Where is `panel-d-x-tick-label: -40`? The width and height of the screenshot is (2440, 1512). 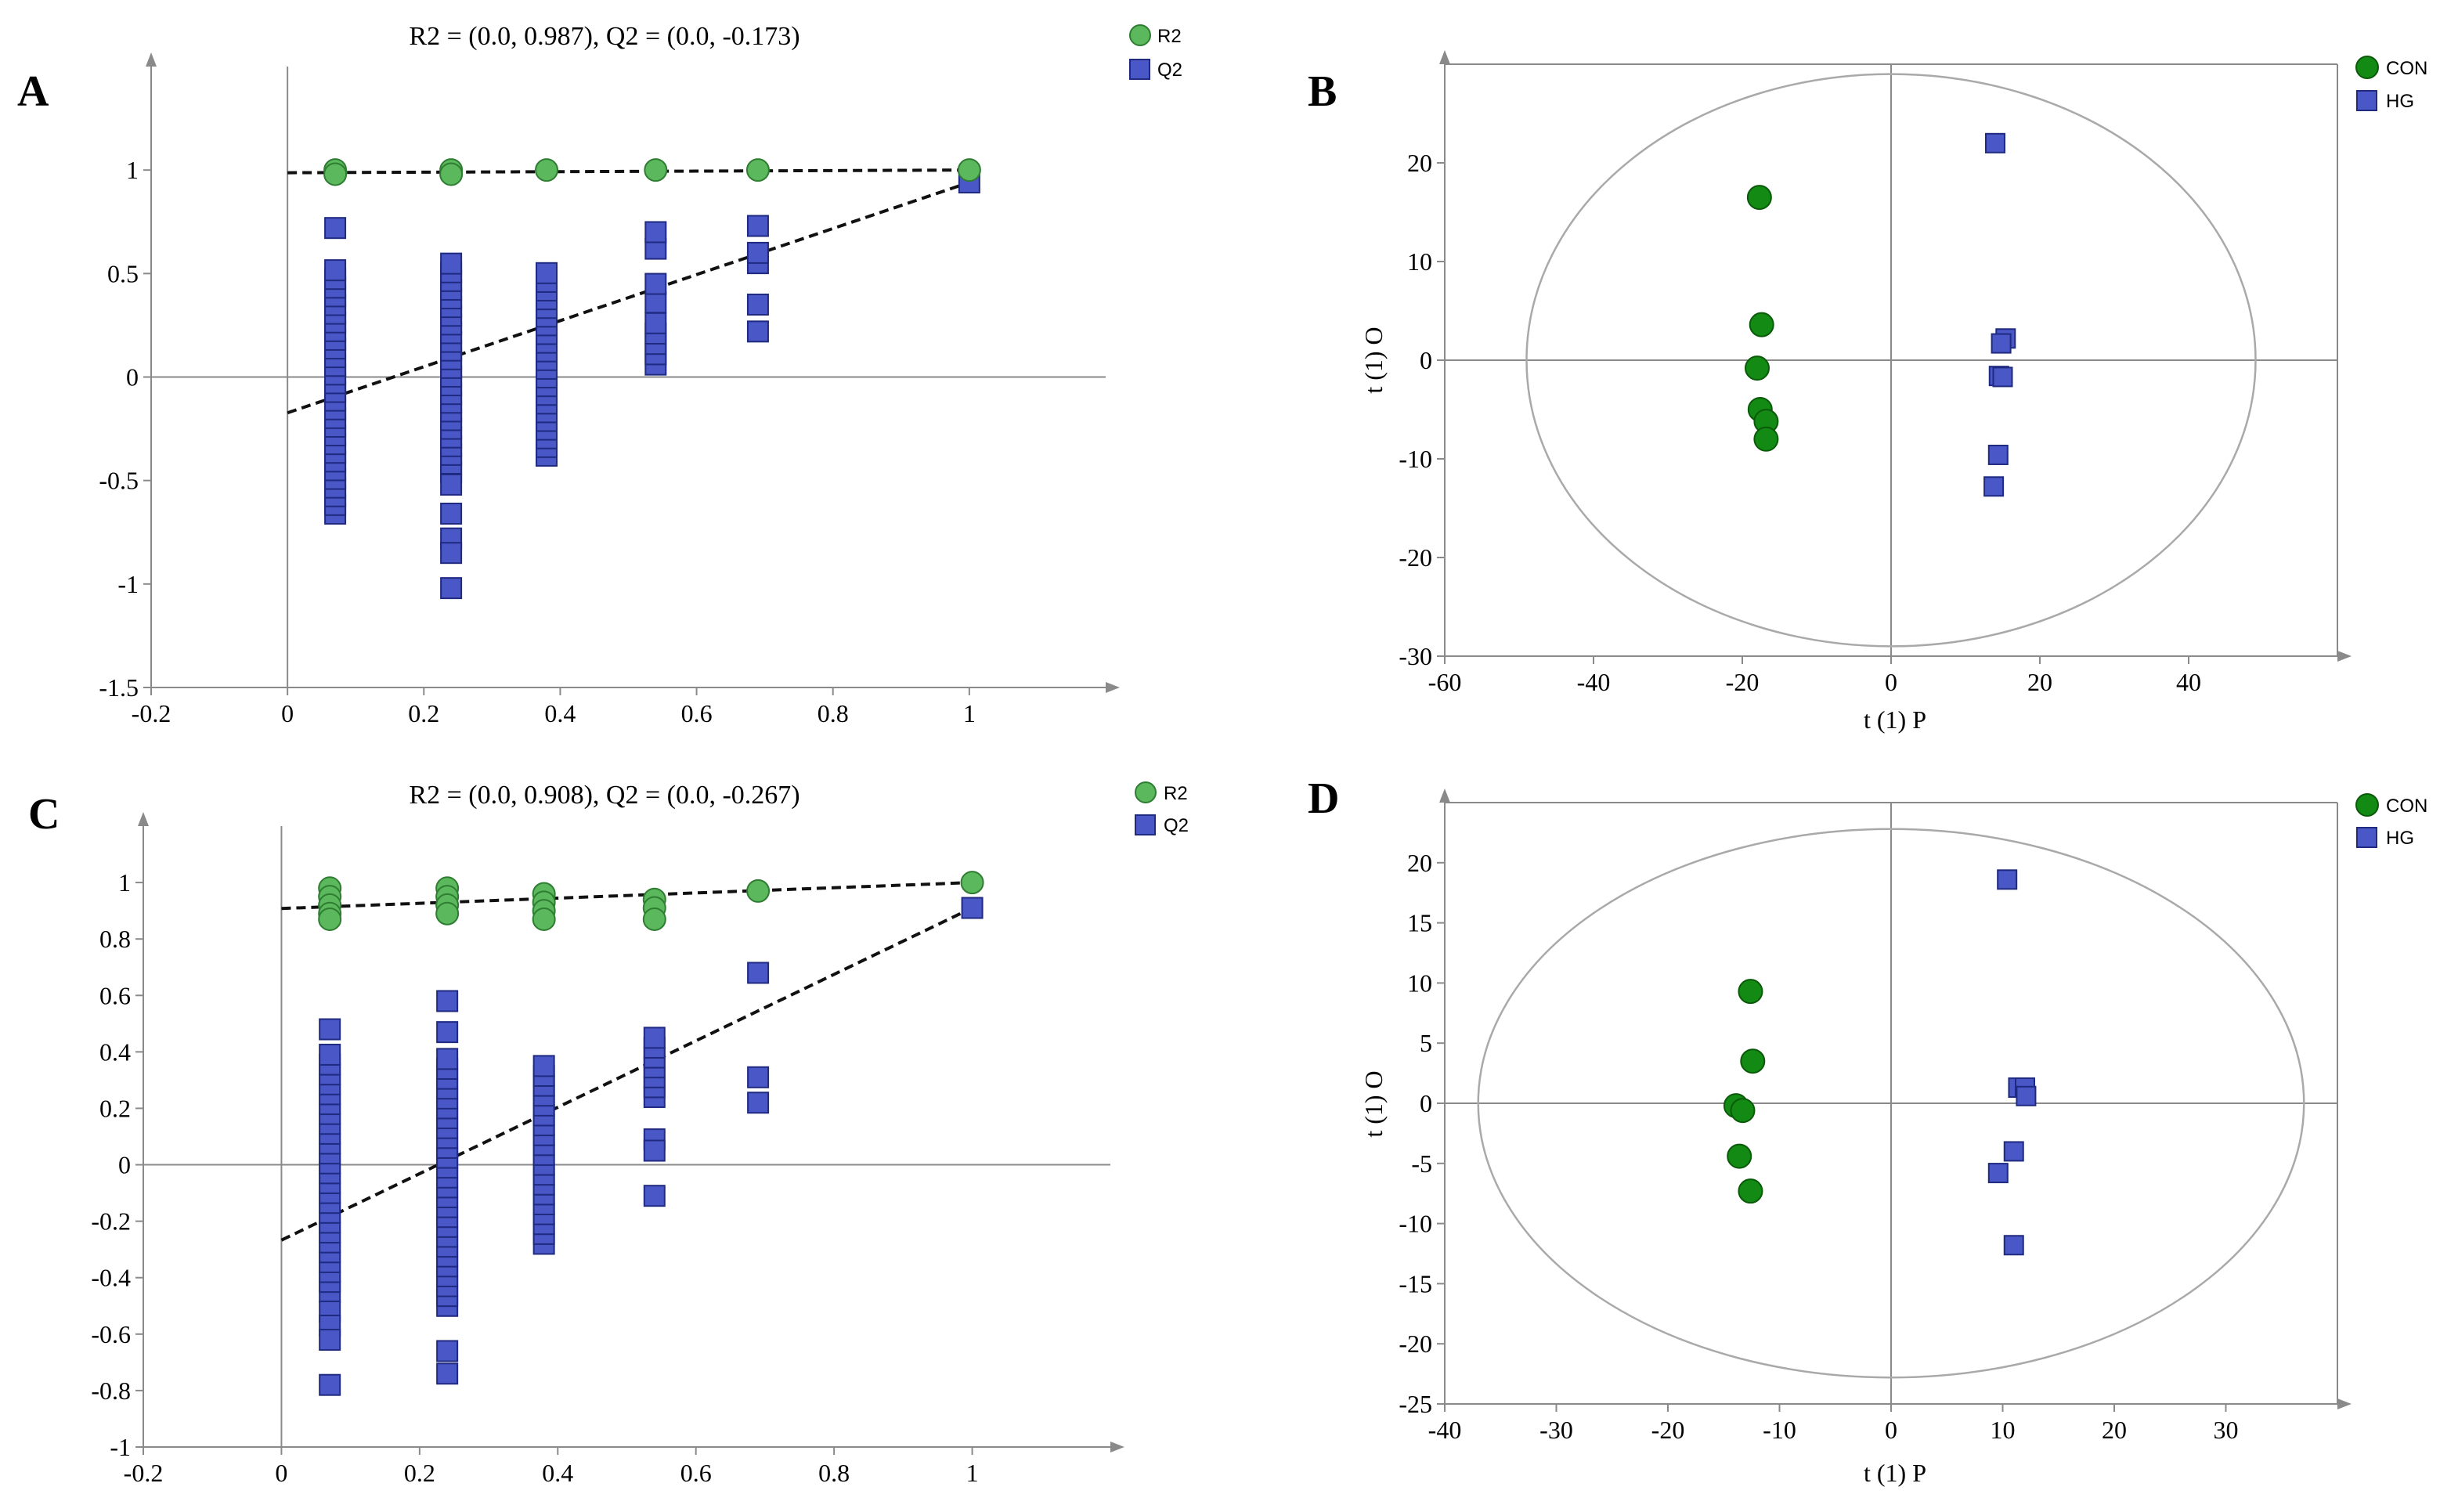 panel-d-x-tick-label: -40 is located at coordinates (1445, 1430).